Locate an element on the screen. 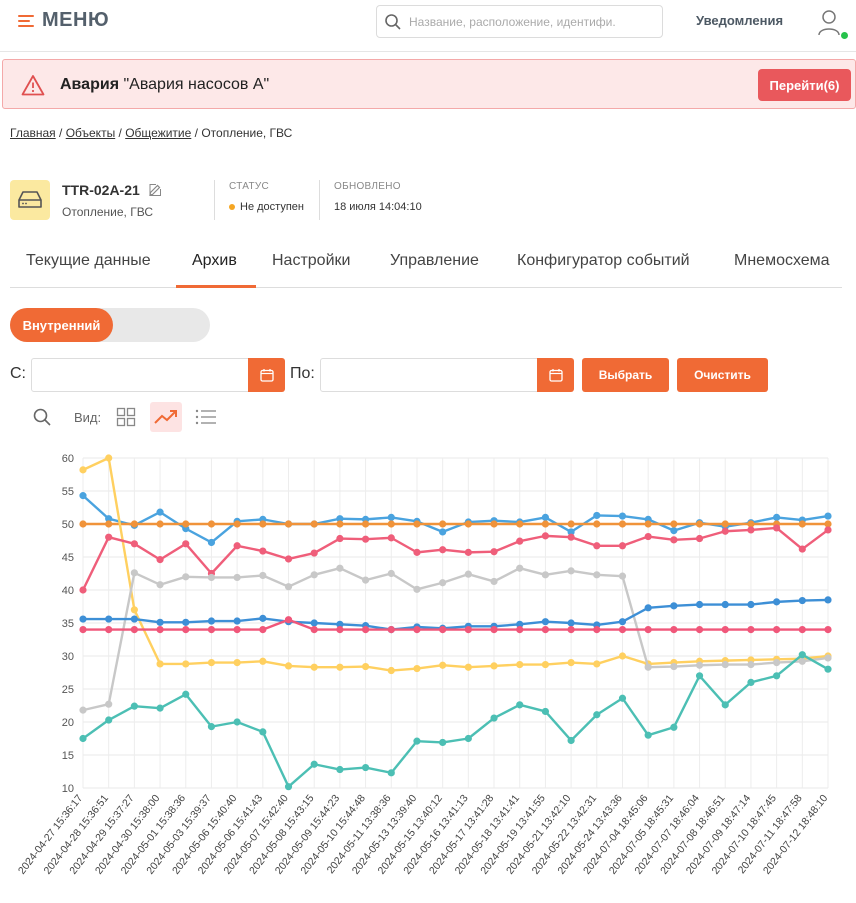 Image resolution: width=856 pixels, height=903 pixels. search-input is located at coordinates (529, 21).